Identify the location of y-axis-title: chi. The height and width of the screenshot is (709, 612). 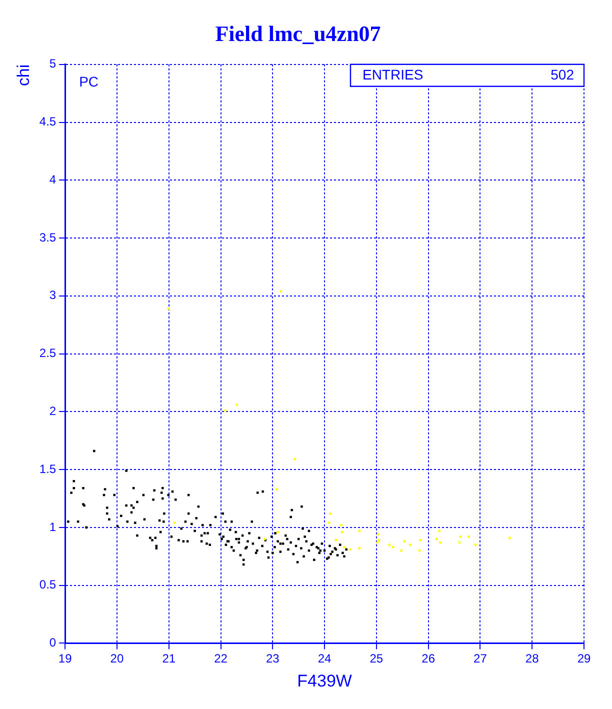
(23, 75).